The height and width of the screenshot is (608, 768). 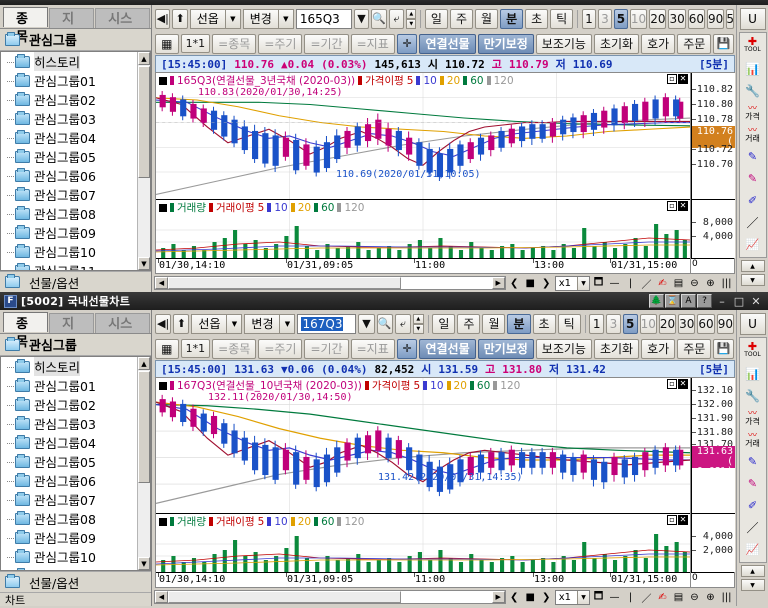 I want to click on bars-icon: |||, so click(x=726, y=597).